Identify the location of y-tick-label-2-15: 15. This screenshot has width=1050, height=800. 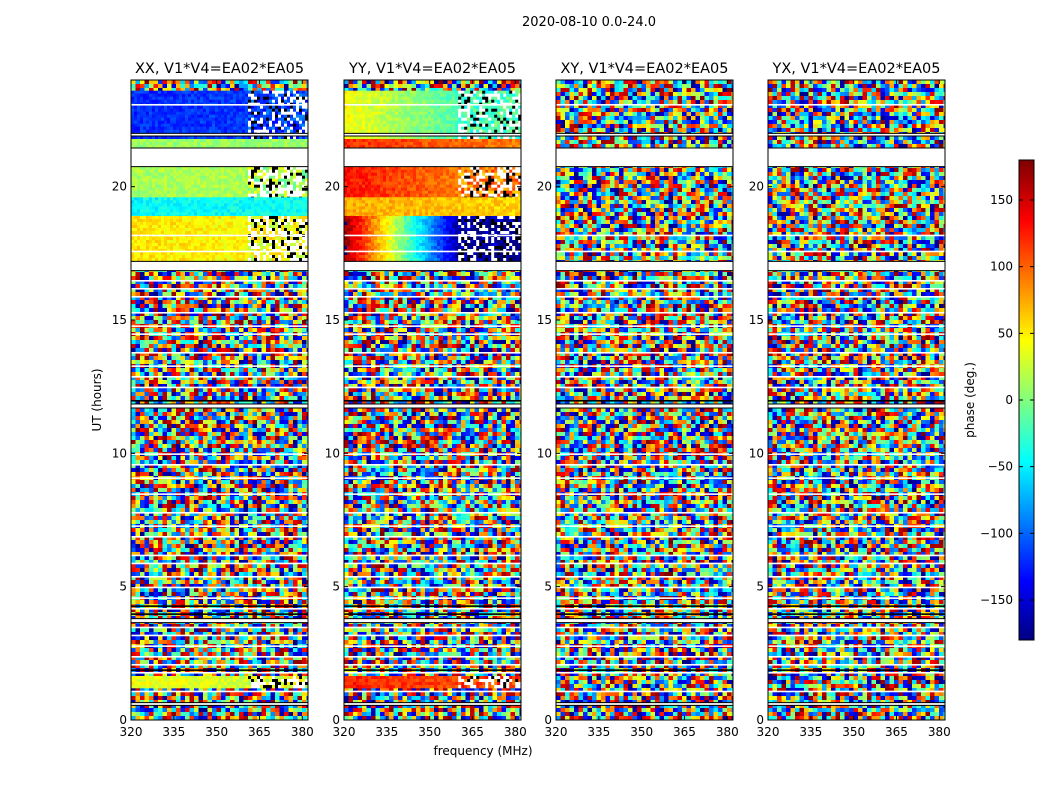
(544, 320).